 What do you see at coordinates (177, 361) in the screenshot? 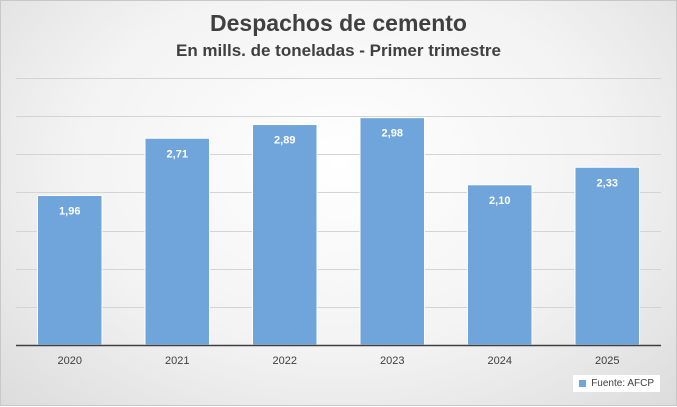
I see `x-tick-label: 2021` at bounding box center [177, 361].